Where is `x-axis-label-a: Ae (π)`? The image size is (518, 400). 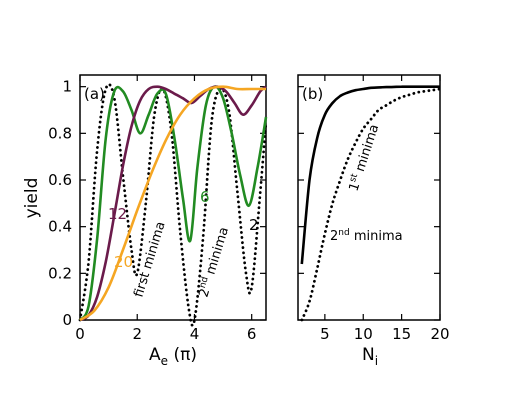
x-axis-label-a: Ae (π) is located at coordinates (173, 356).